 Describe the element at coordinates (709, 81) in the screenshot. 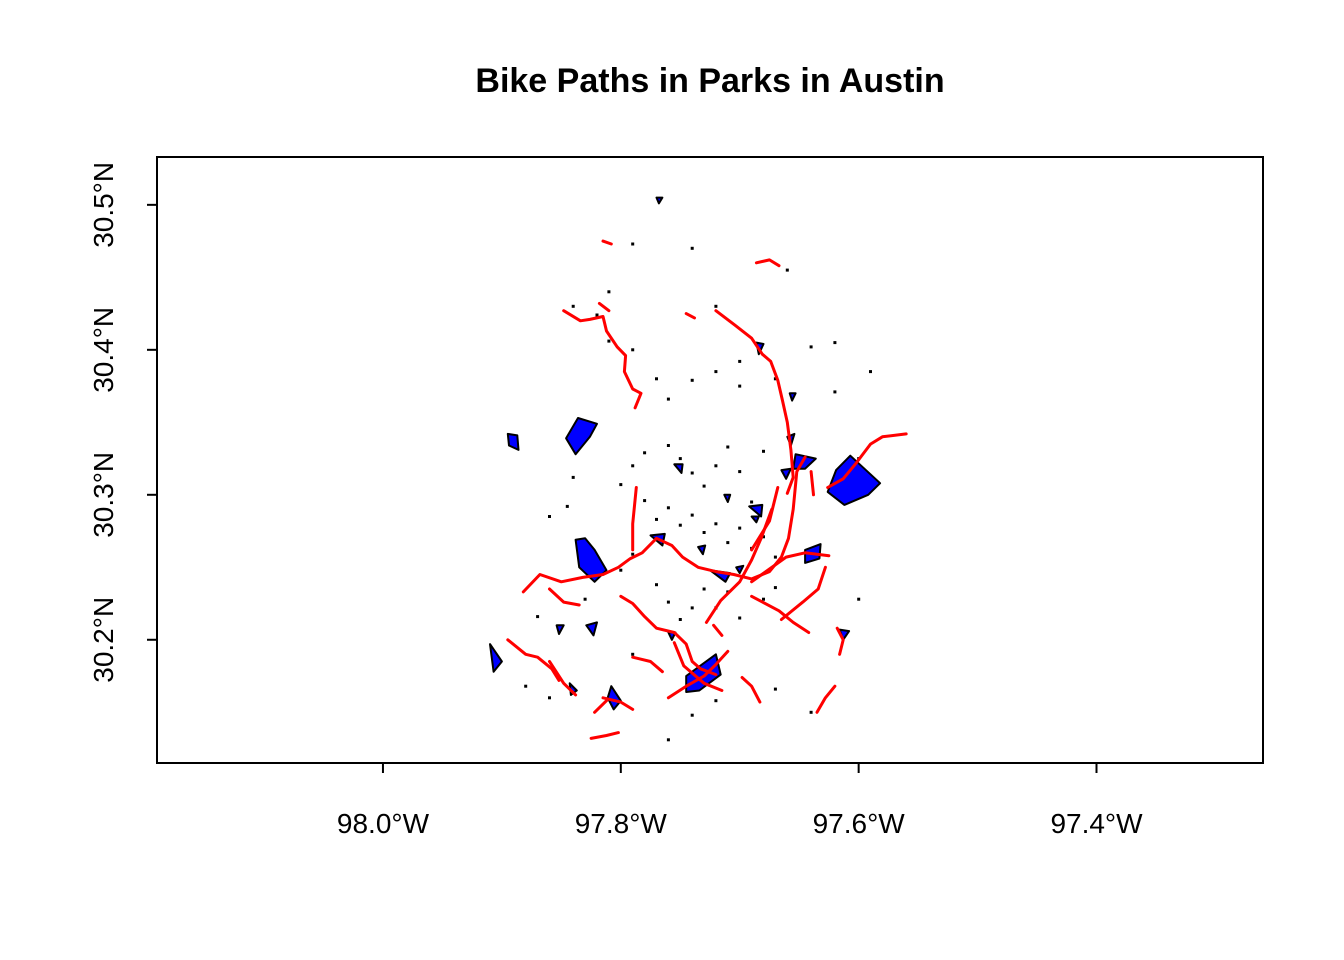

I see `chart-title: Bike Paths in Parks in Austin` at that location.